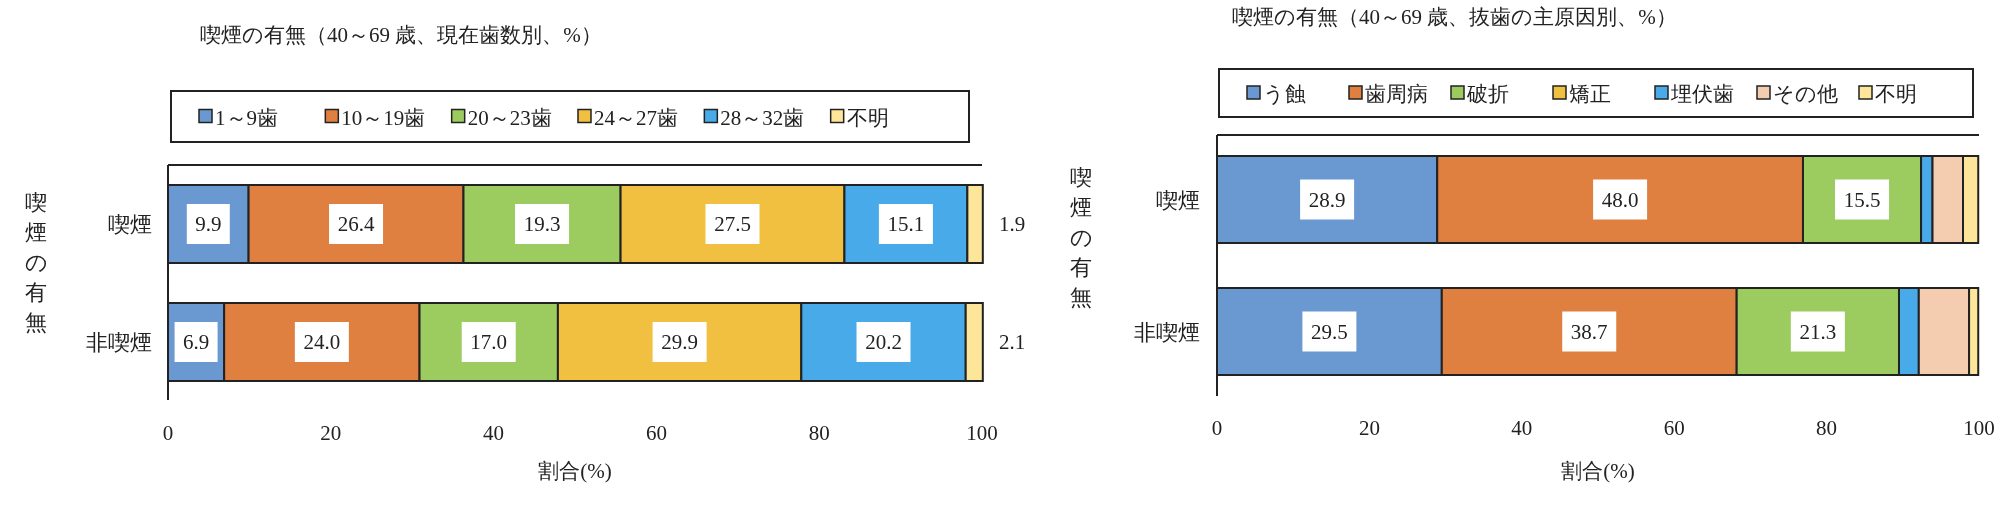 The image size is (2004, 506). I want to click on chart-title: 喫煙の有無（40～69 歳、抜歯の主原因別、%）, so click(1454, 17).